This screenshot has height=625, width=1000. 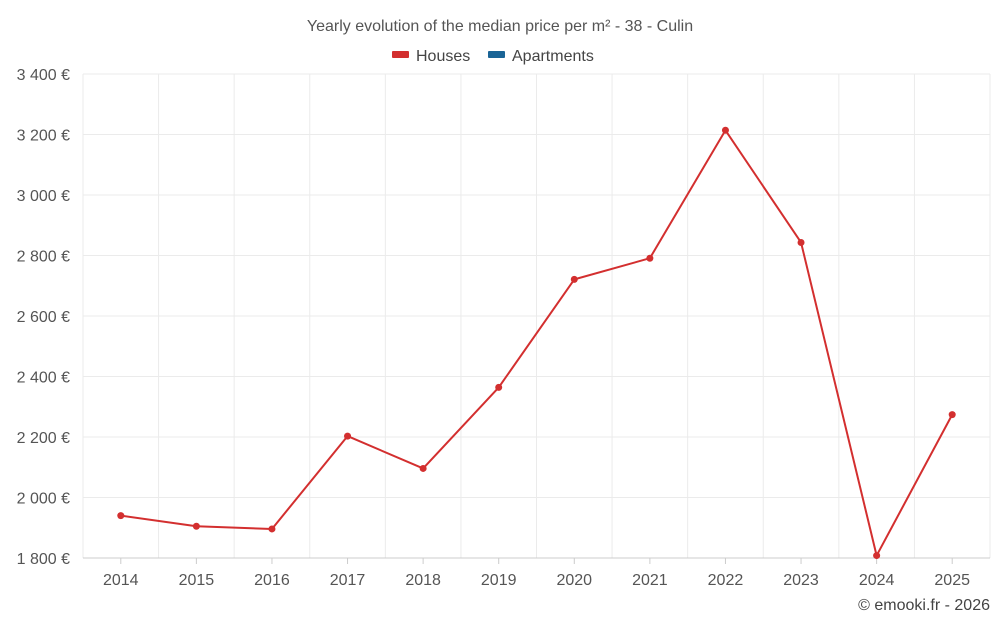 I want to click on data-point-houses-2025, so click(x=952, y=415).